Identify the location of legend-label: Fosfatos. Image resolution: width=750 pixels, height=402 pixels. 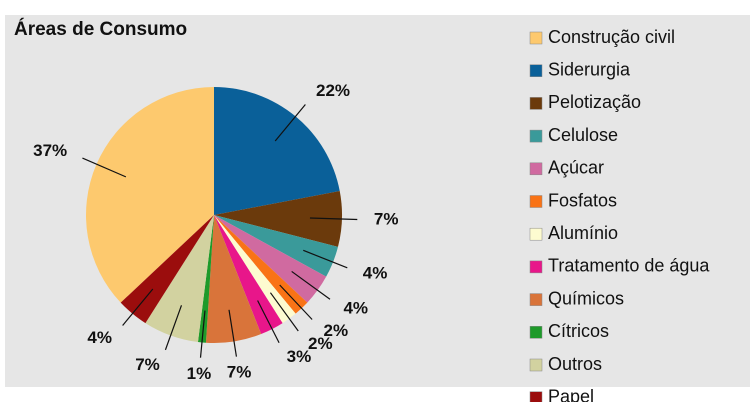
(582, 200).